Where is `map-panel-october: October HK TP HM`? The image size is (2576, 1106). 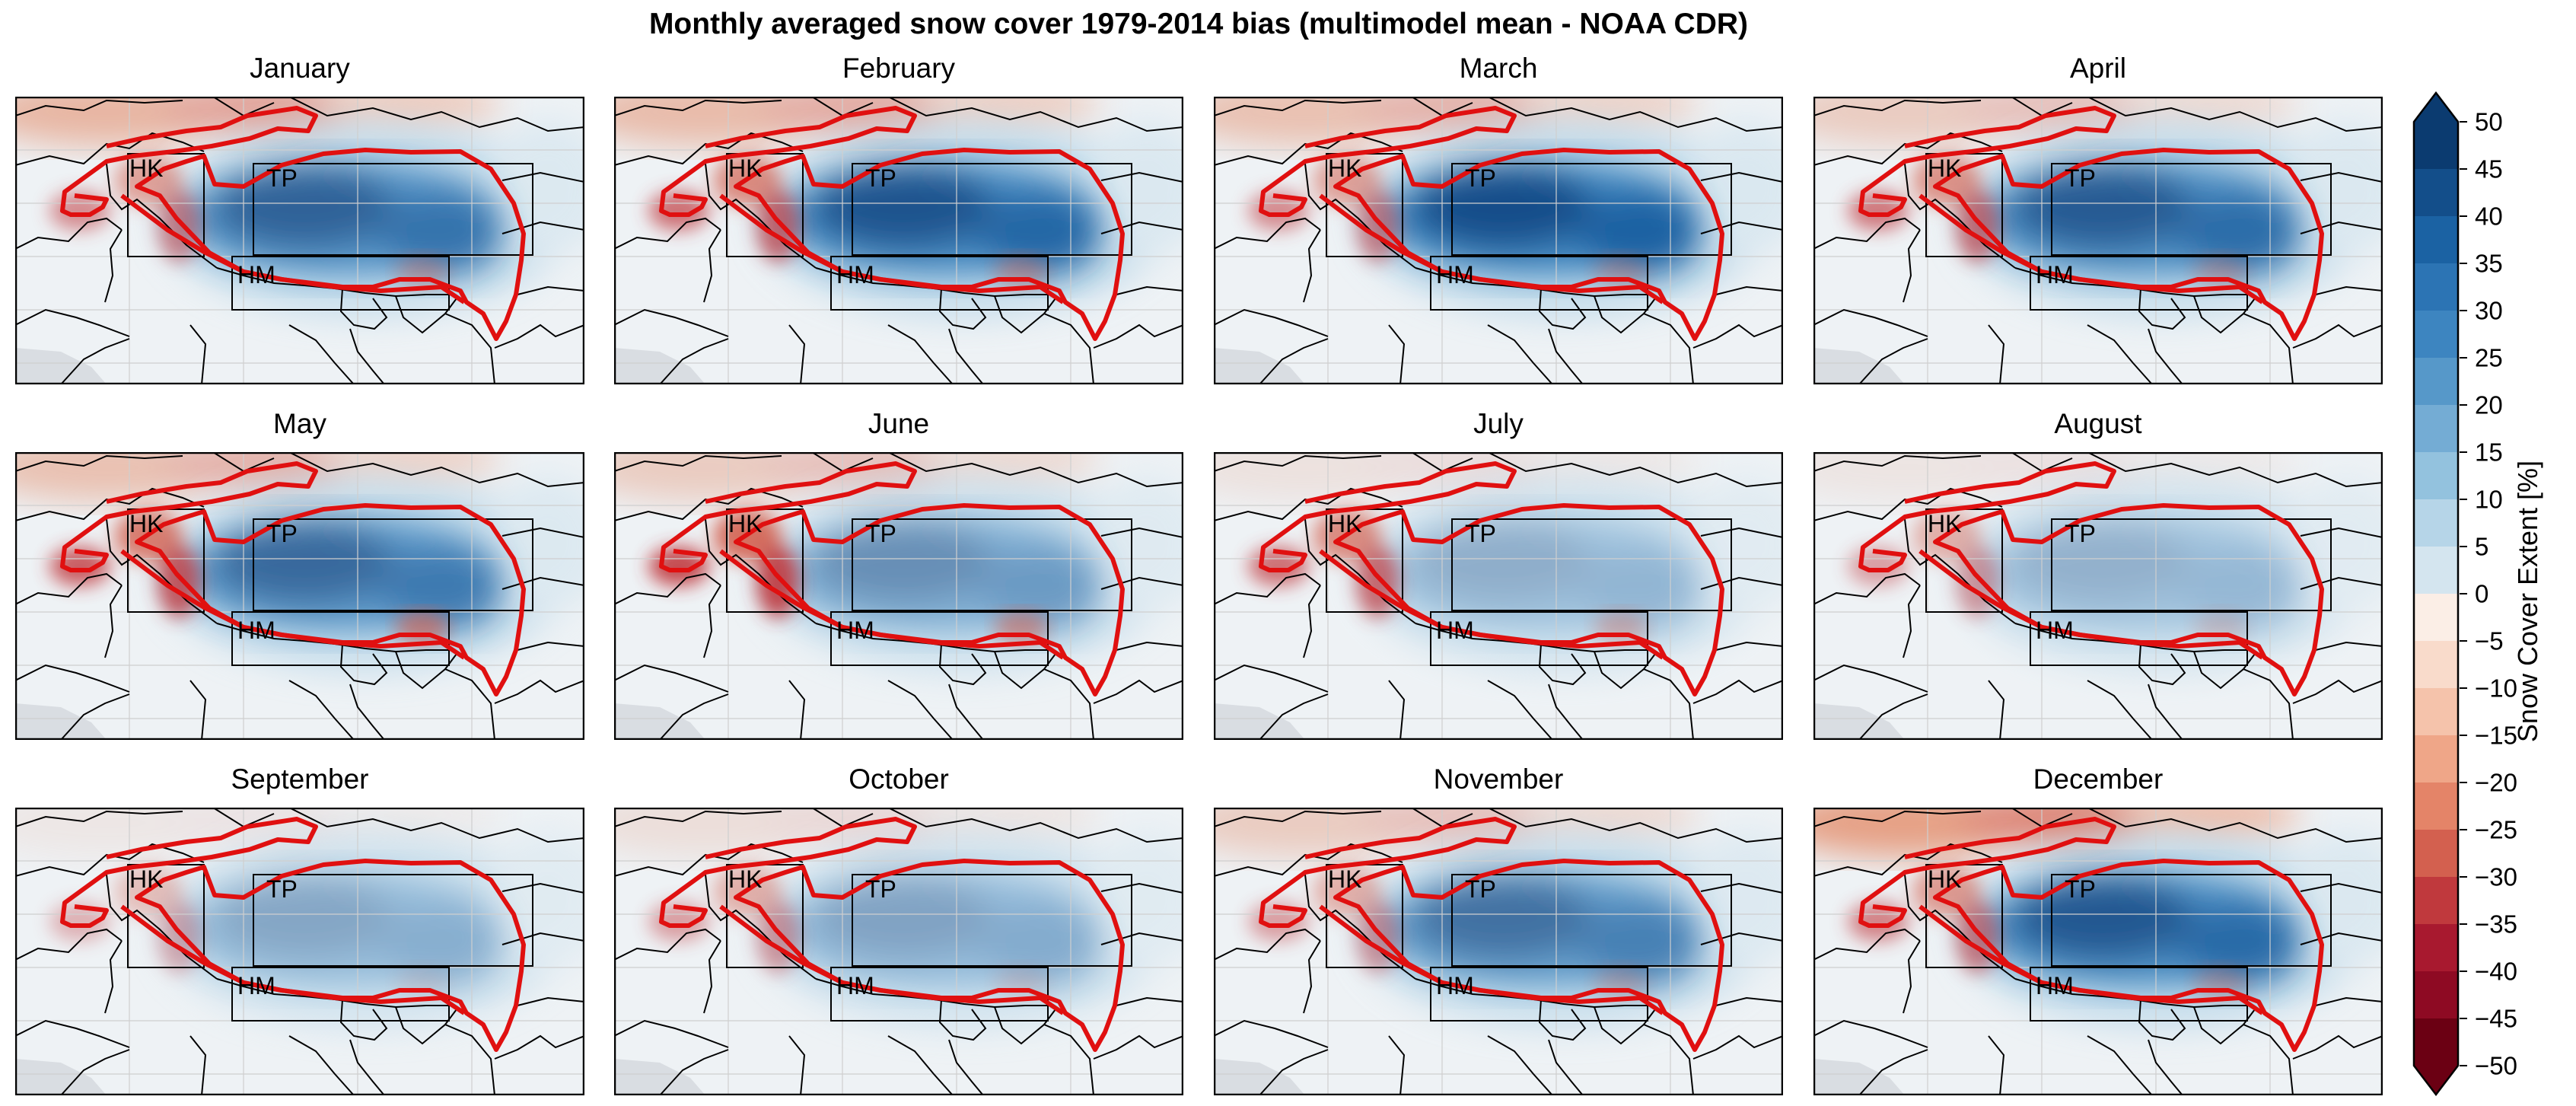 map-panel-october: October HK TP HM is located at coordinates (898, 929).